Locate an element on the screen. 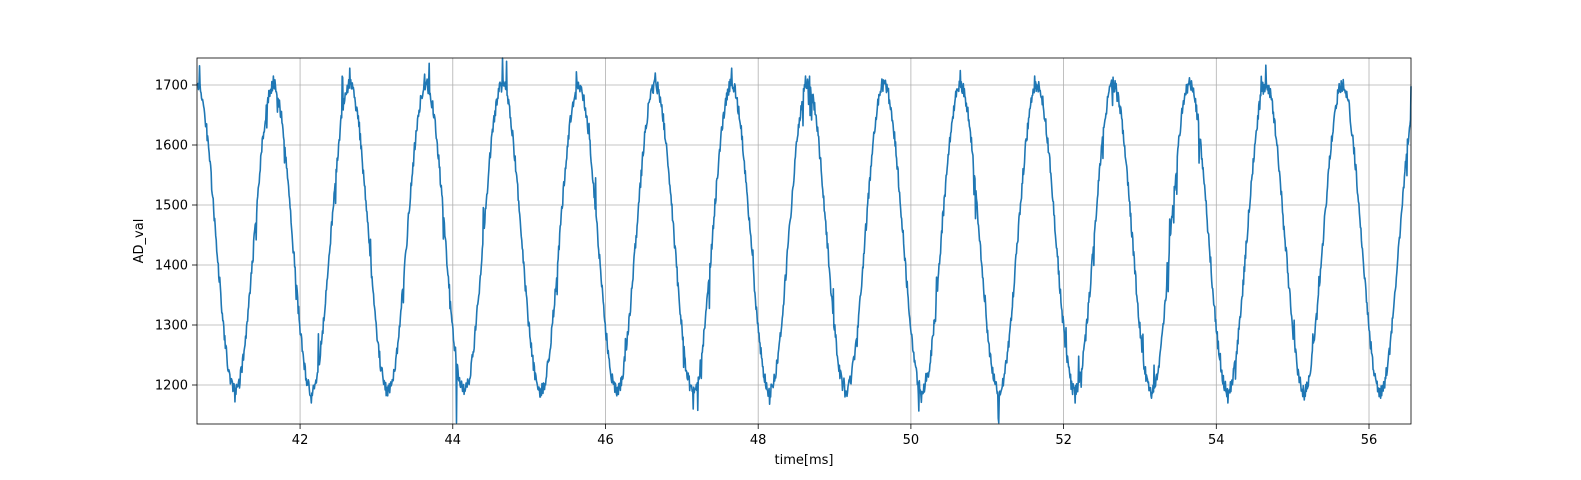  x-tick-label: 42 is located at coordinates (300, 440).